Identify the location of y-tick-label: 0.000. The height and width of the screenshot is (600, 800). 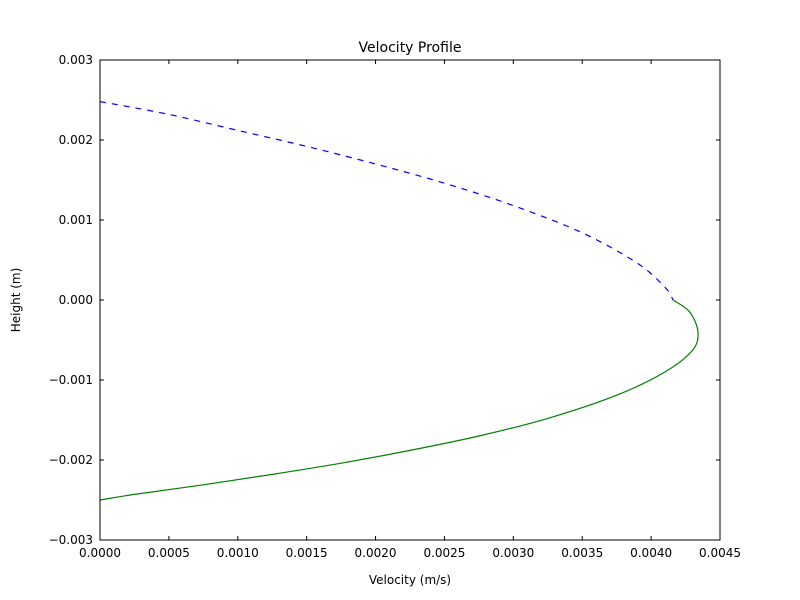
(76, 300).